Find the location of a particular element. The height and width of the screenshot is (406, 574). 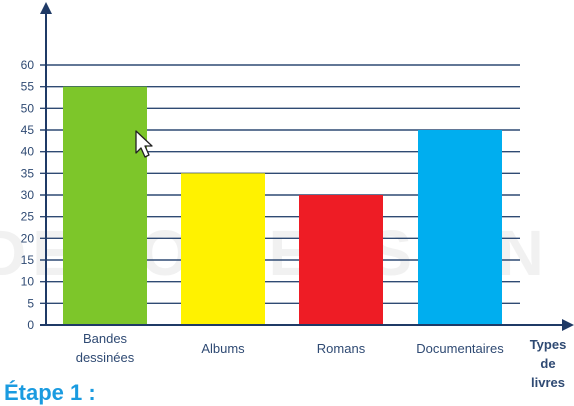

x-category-label: Documentaires is located at coordinates (460, 348).